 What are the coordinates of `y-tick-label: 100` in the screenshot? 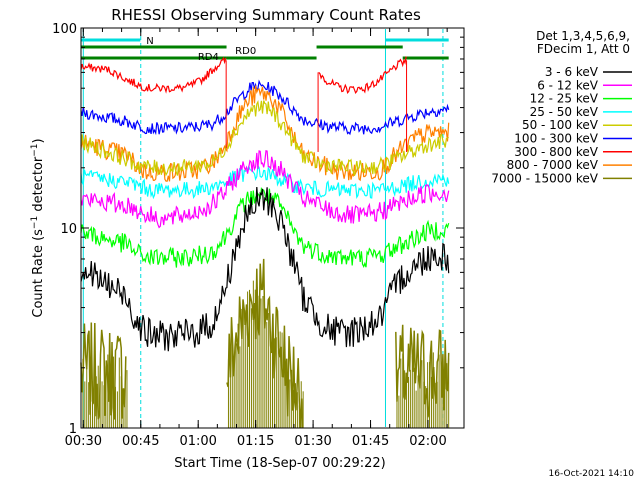 It's located at (64, 29).